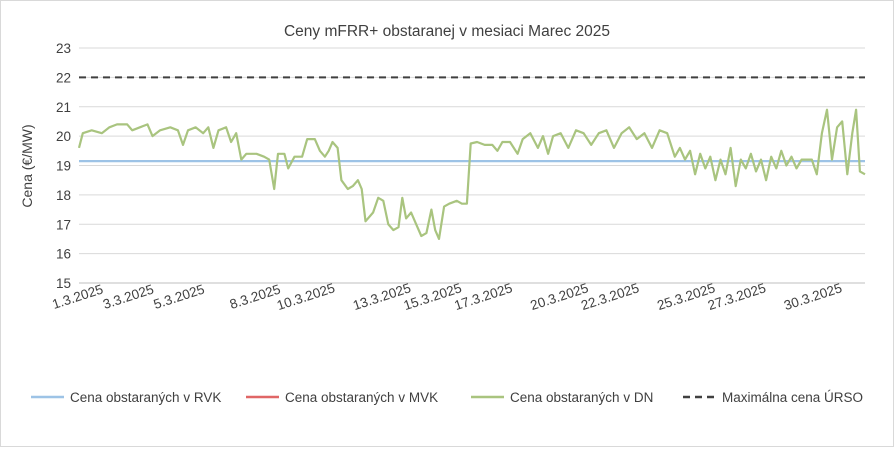 The width and height of the screenshot is (894, 451). I want to click on x-tick-label: 22.3.2025, so click(610, 296).